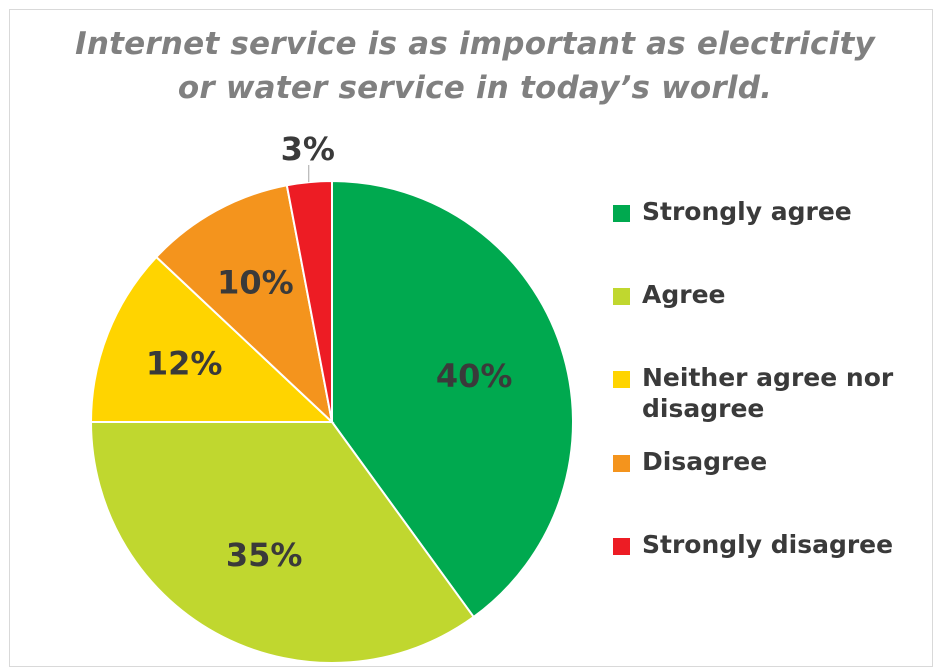  I want to click on legend-item-disagree: Disagree, so click(762, 461).